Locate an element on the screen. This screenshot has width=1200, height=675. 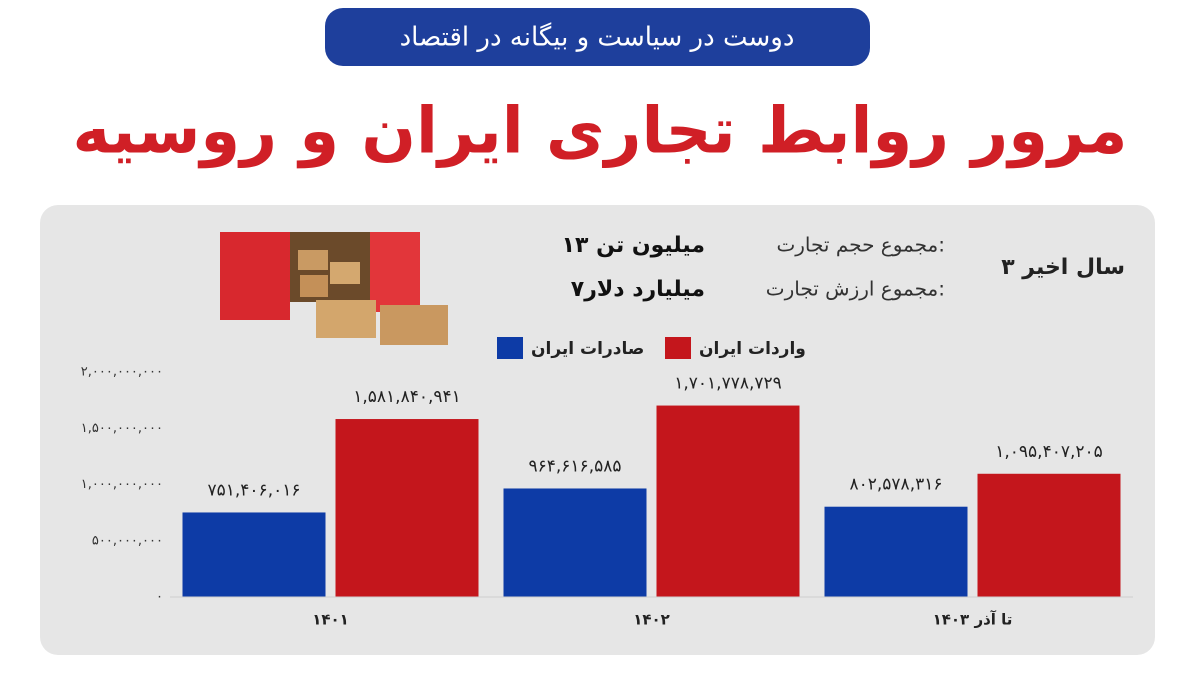
value-label: ۷۵۱,۴۰۶,۰۱۶ is located at coordinates (254, 490).